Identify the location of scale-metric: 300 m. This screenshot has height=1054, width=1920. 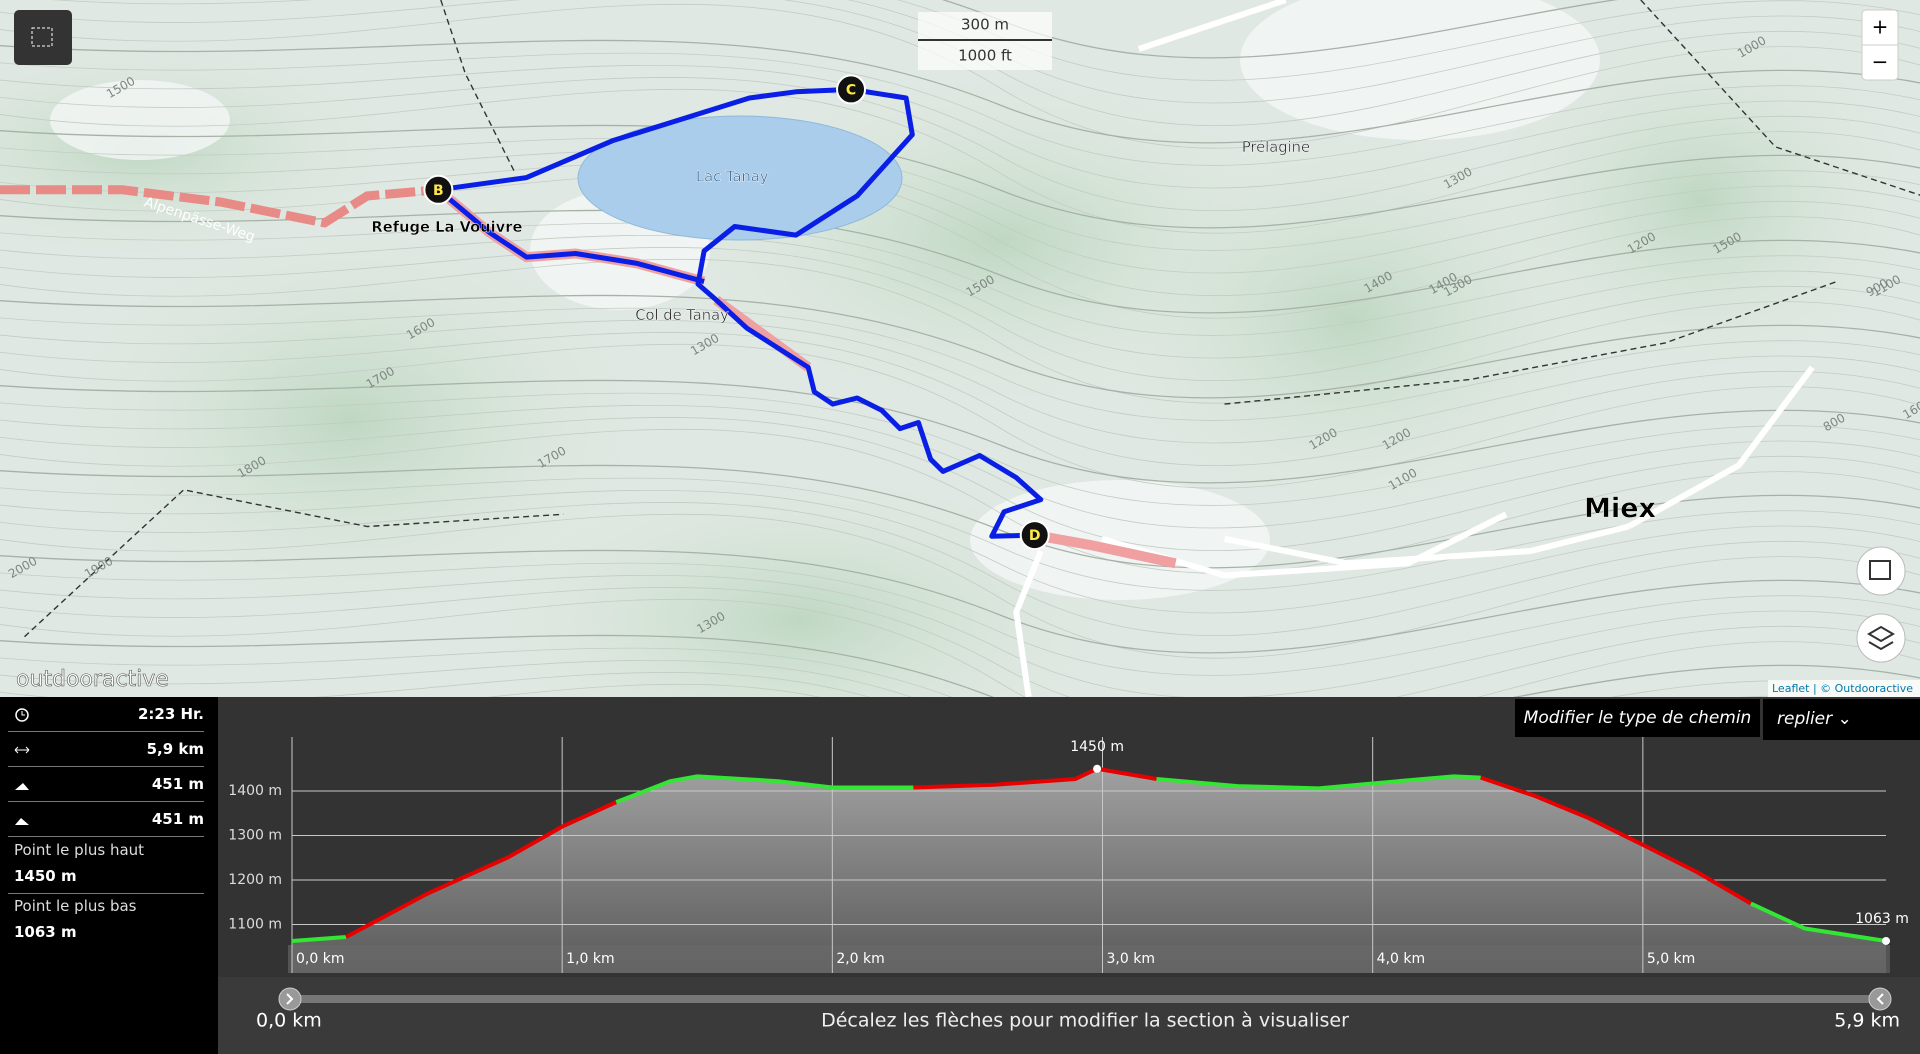
(985, 25).